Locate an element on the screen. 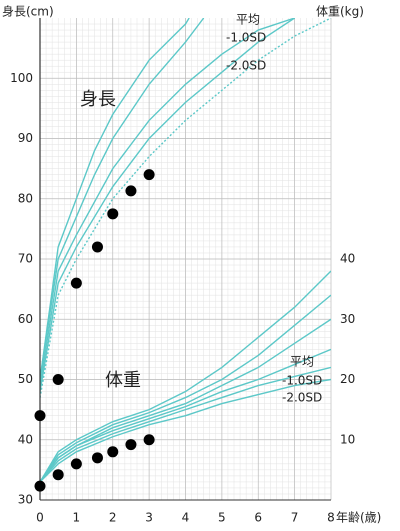 Image resolution: width=400 pixels, height=531 pixels. y-tick-label: 50 is located at coordinates (25, 379).